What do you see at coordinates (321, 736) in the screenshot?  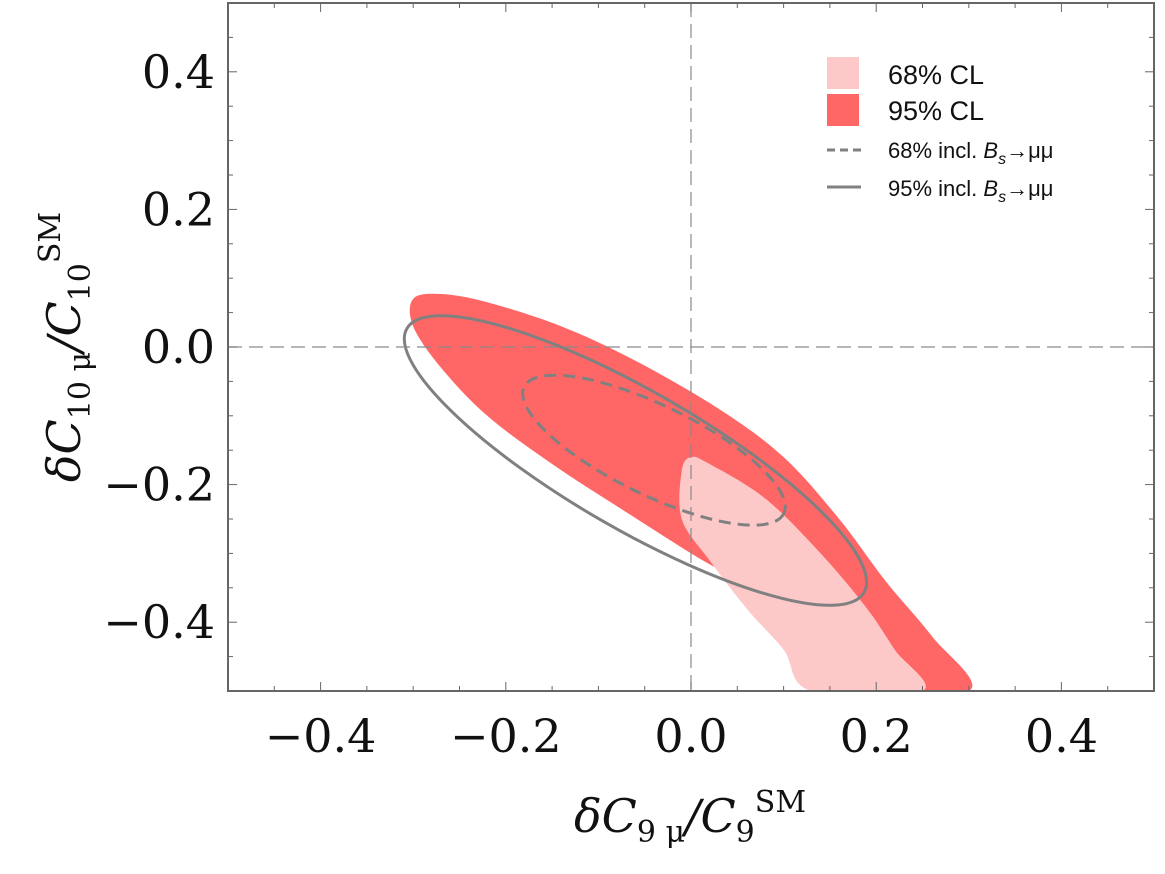 I see `x-tick-label: −0.4` at bounding box center [321, 736].